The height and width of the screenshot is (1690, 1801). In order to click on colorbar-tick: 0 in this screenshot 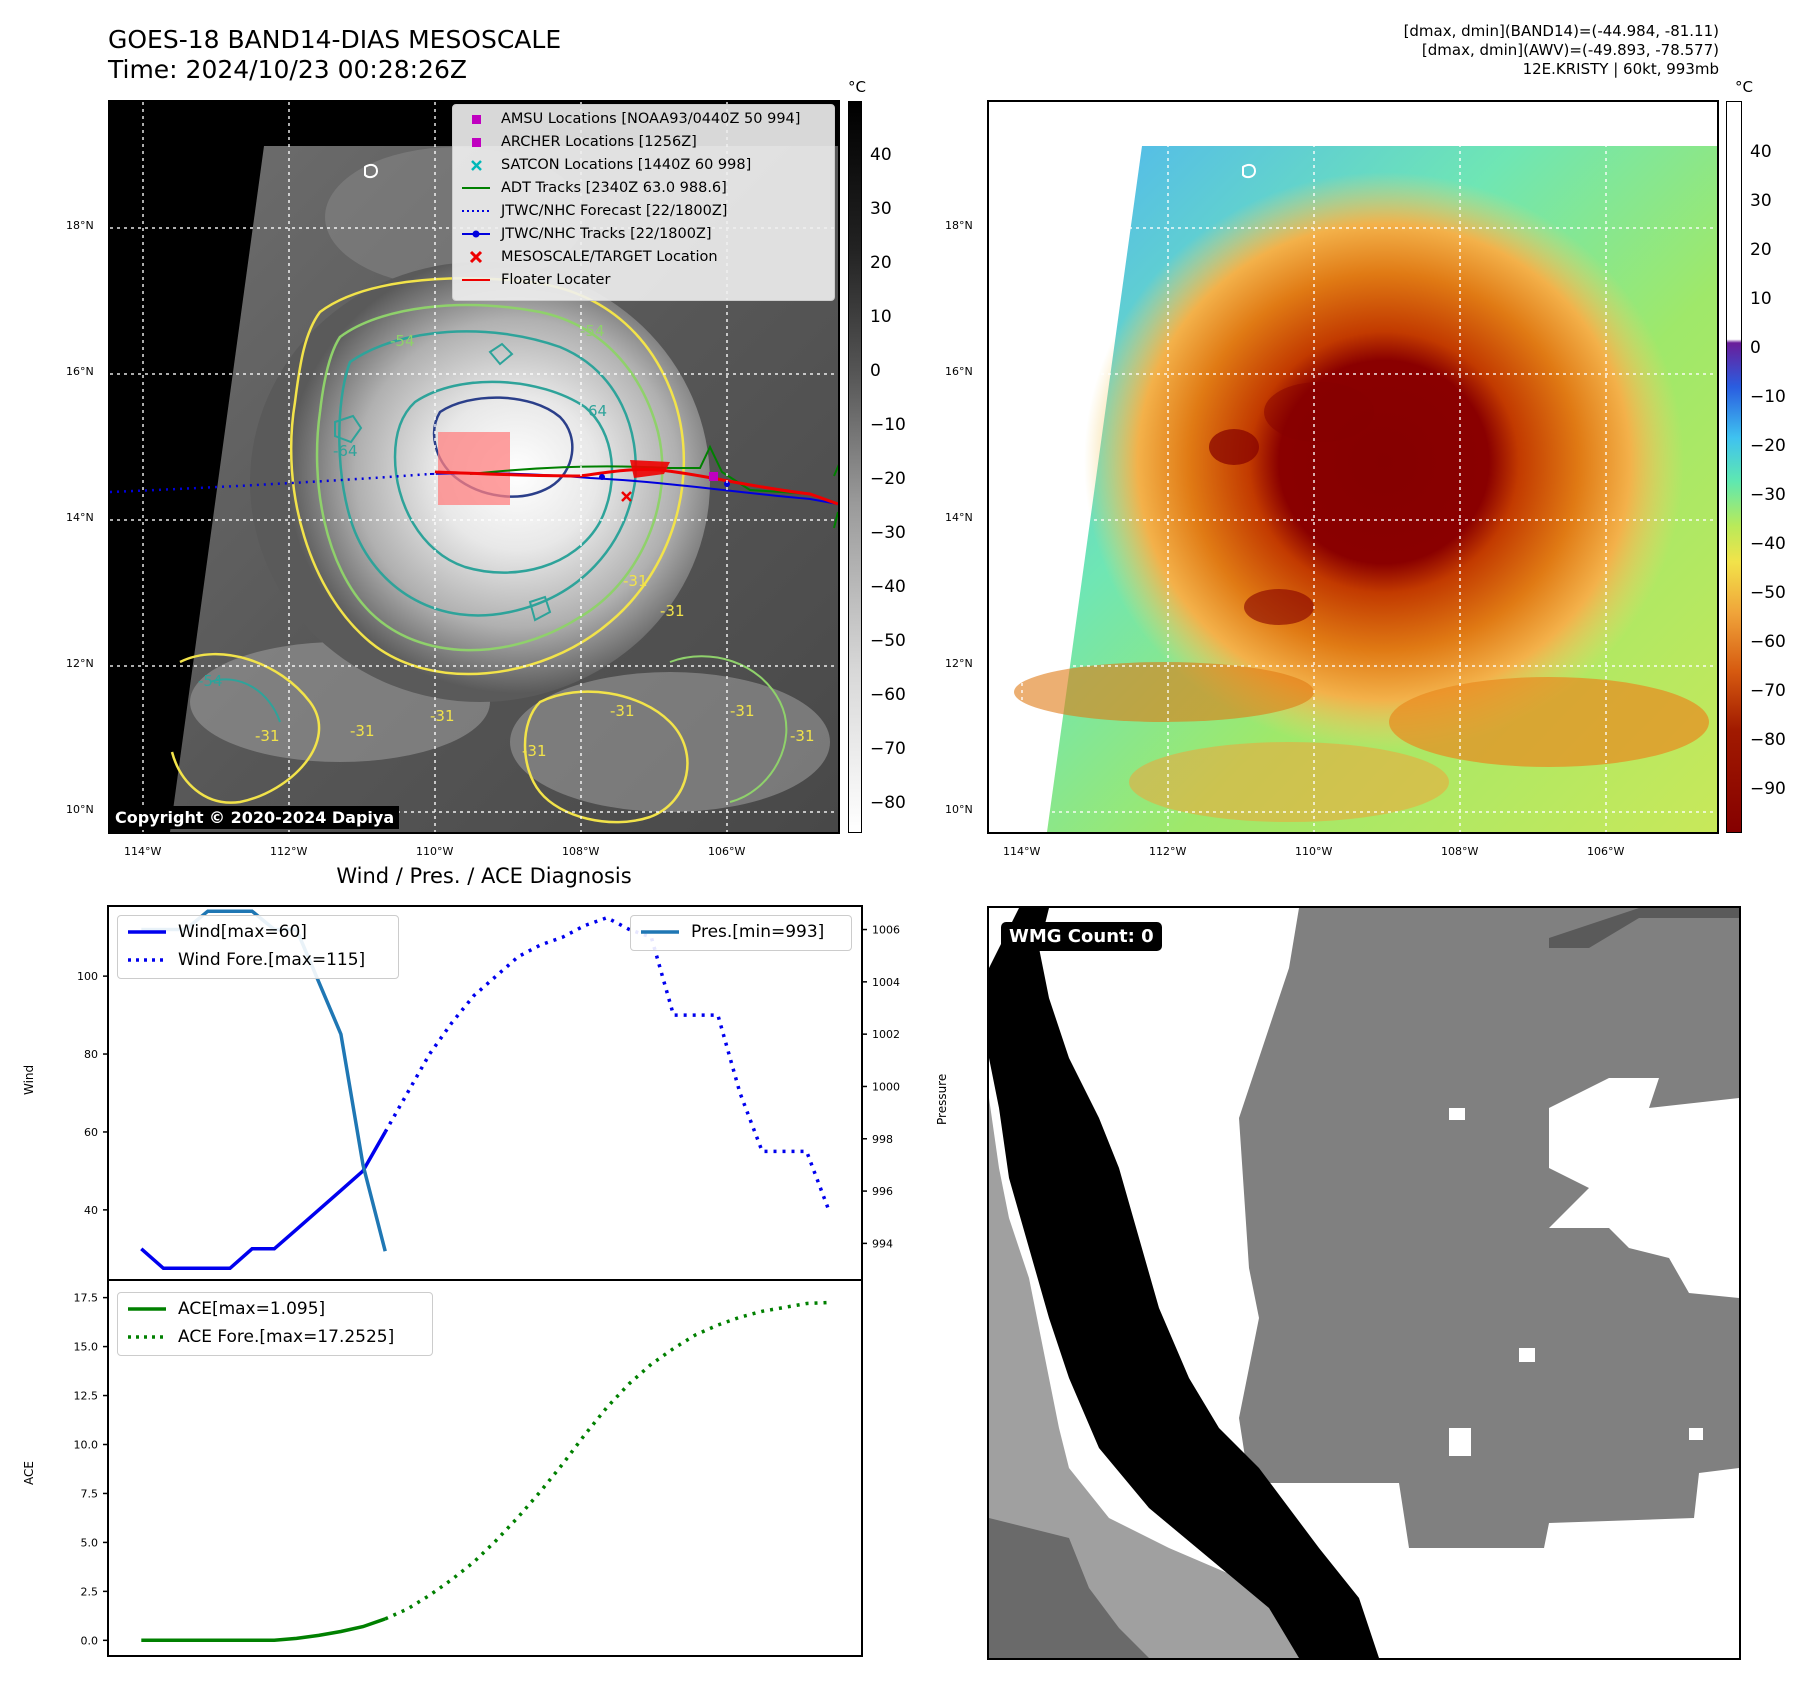, I will do `click(875, 371)`.